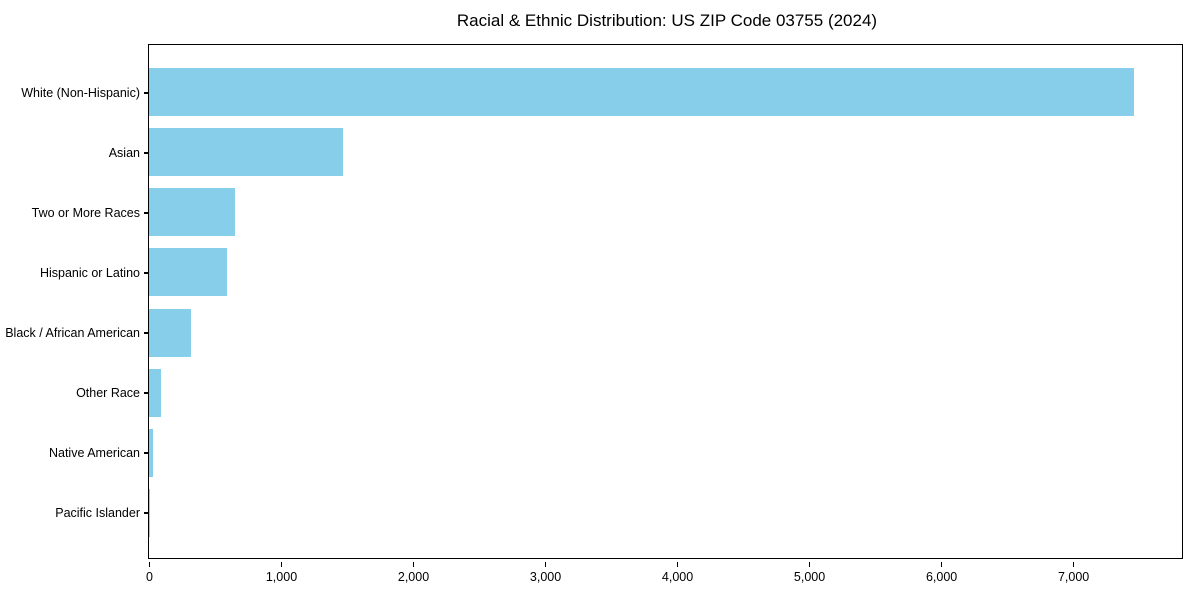 Image resolution: width=1200 pixels, height=600 pixels. Describe the element at coordinates (89, 272) in the screenshot. I see `y-tick-label: Hispanic or Latino` at that location.